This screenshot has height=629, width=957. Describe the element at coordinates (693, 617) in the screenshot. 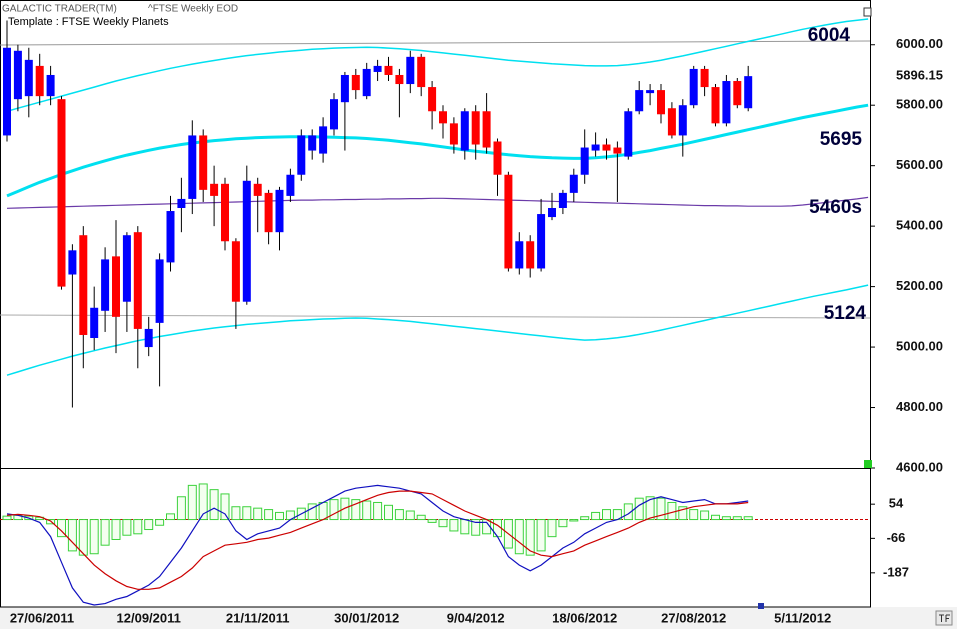

I see `x-tick-label: 27/08/2012` at that location.